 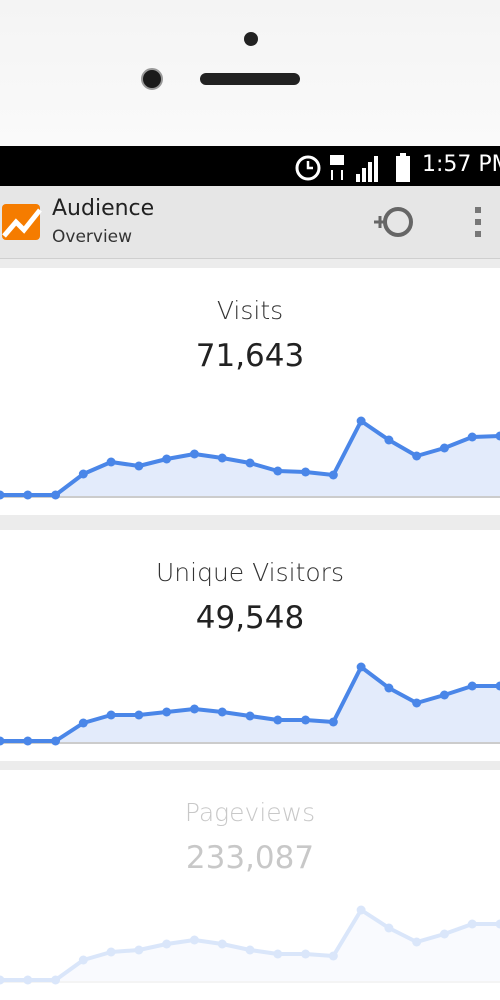 What do you see at coordinates (395, 222) in the screenshot?
I see `segment-button` at bounding box center [395, 222].